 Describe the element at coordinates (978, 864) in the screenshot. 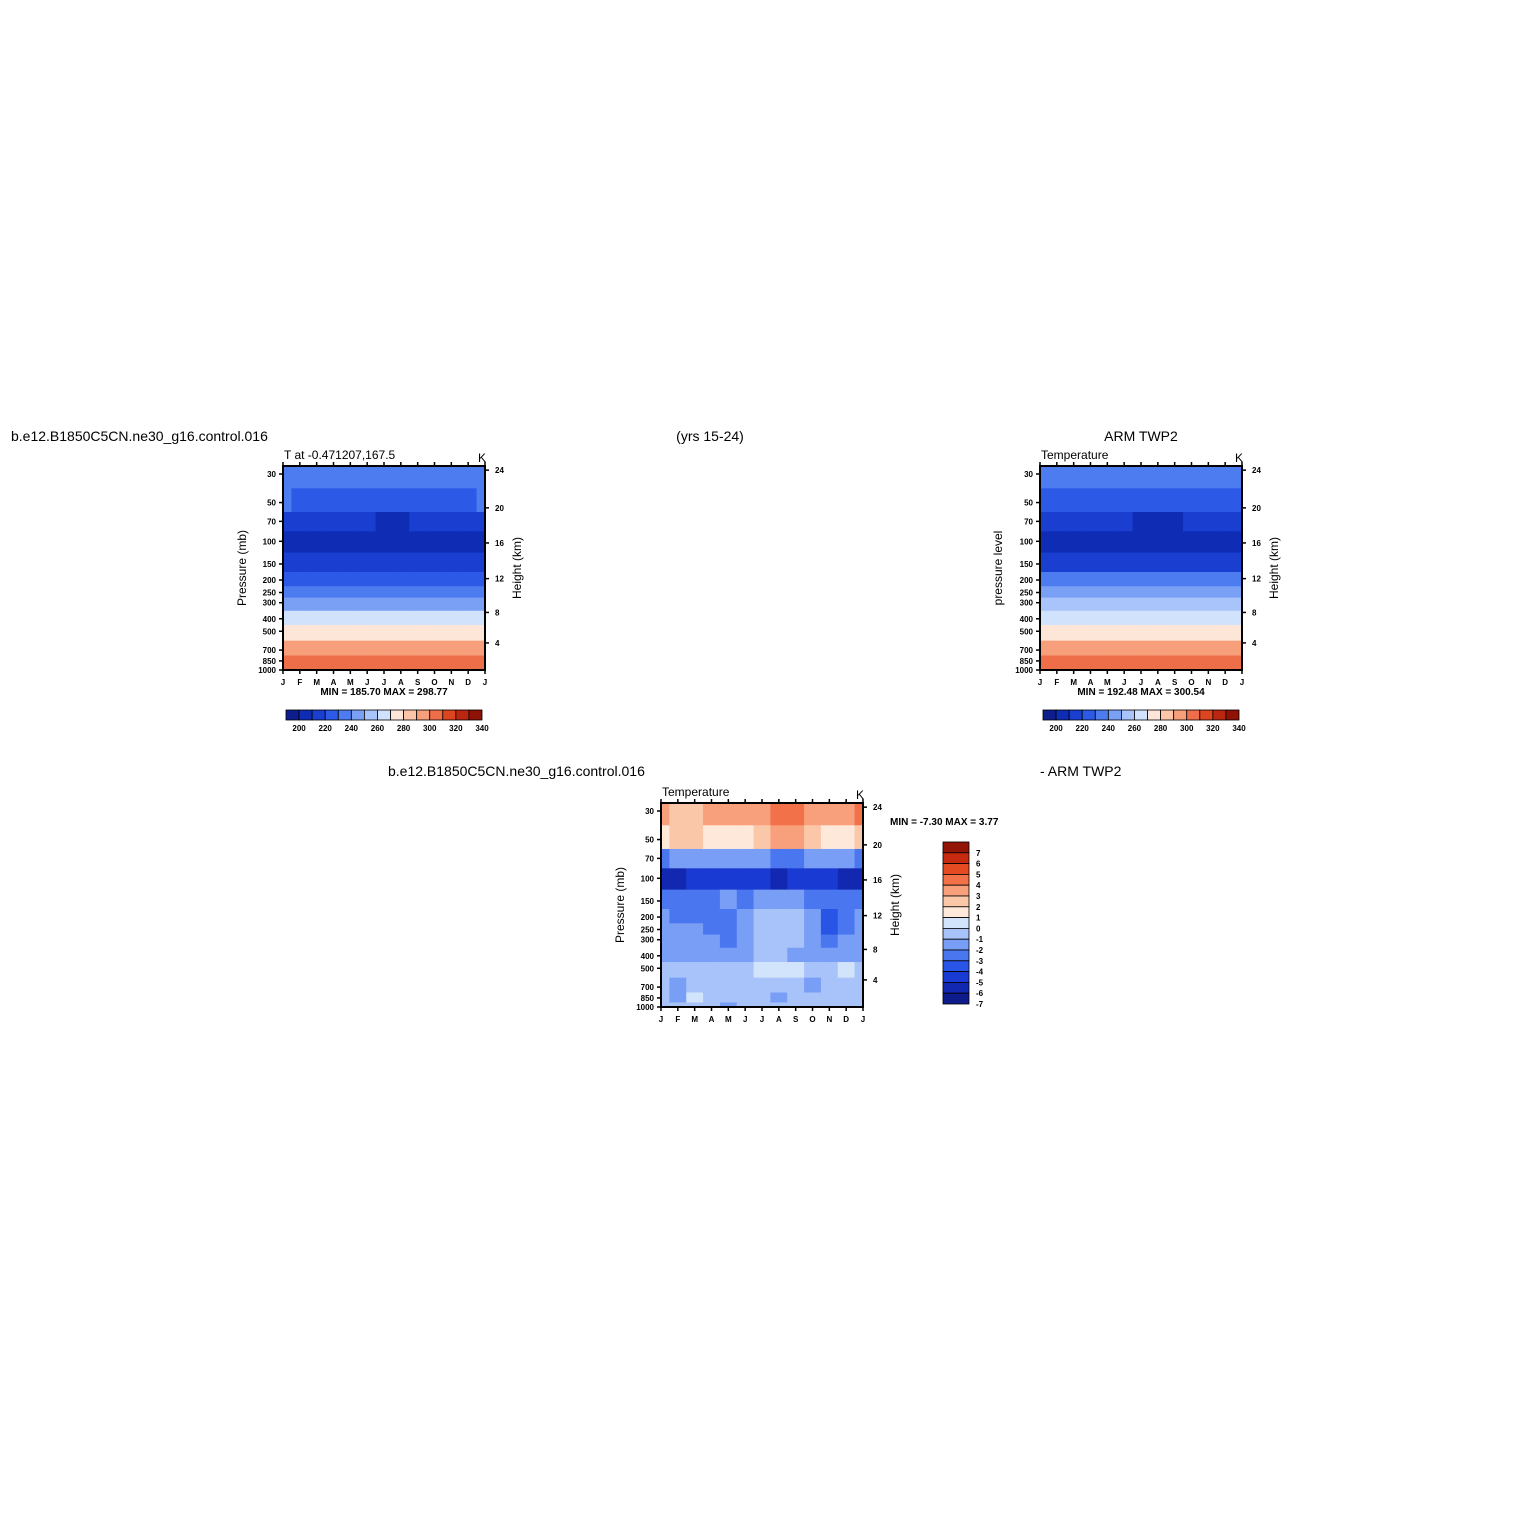

I see `colorbar-label: 6` at that location.